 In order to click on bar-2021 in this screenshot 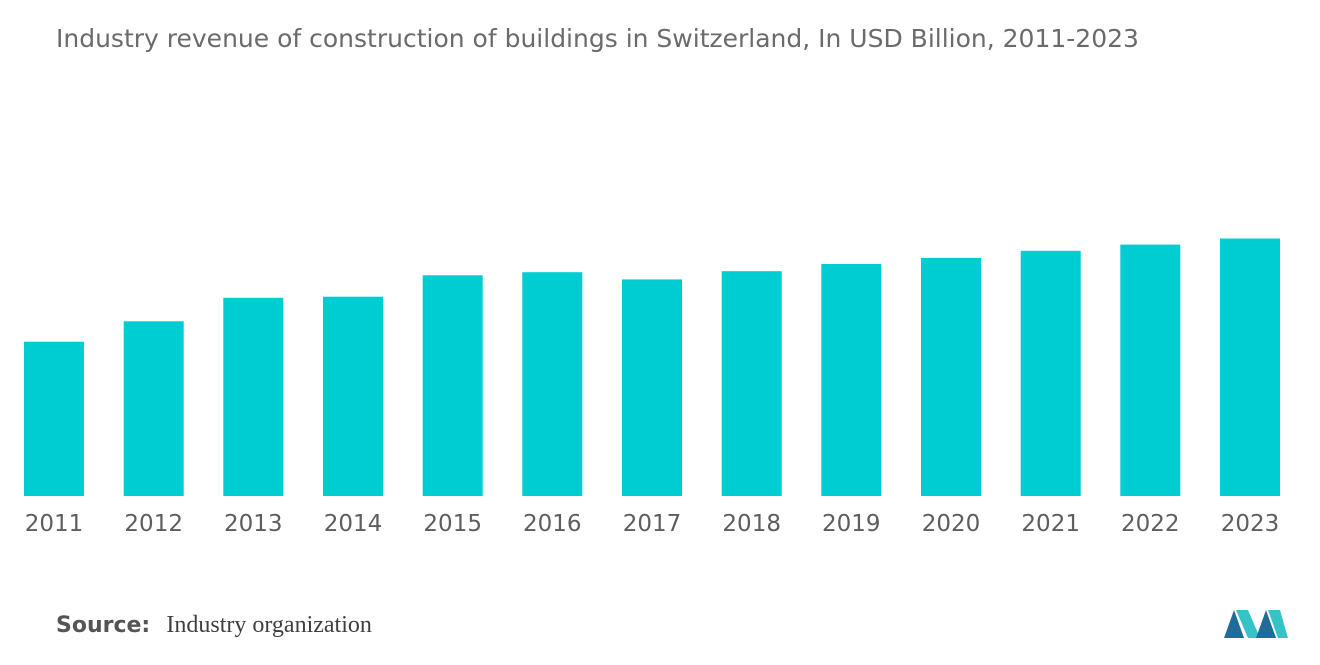, I will do `click(1050, 373)`.